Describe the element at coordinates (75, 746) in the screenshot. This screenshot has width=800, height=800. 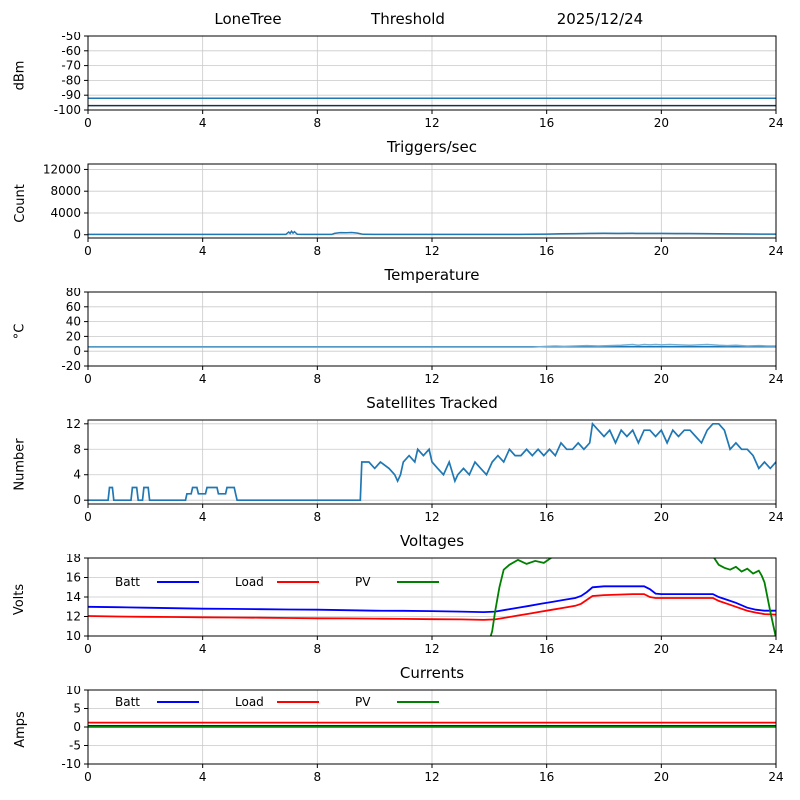
I see `svg-text: -5` at that location.